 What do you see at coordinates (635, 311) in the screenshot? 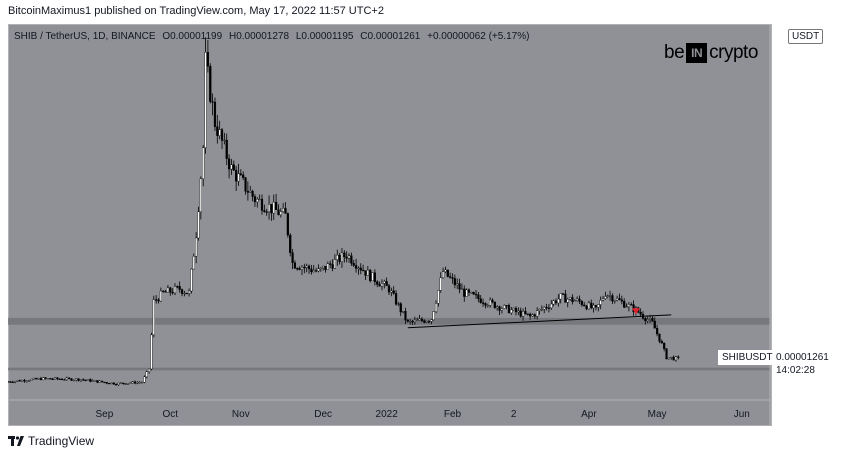
I see `red-arrow-down-marker` at bounding box center [635, 311].